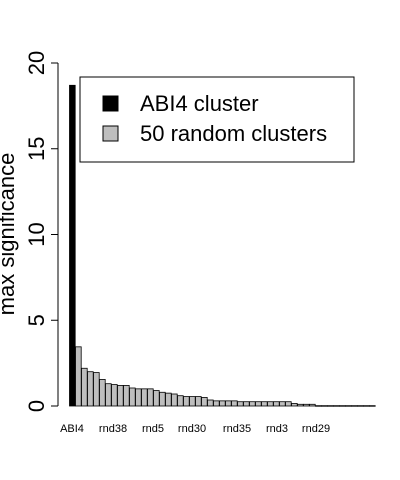  I want to click on y-tick-label: 10, so click(36, 234).